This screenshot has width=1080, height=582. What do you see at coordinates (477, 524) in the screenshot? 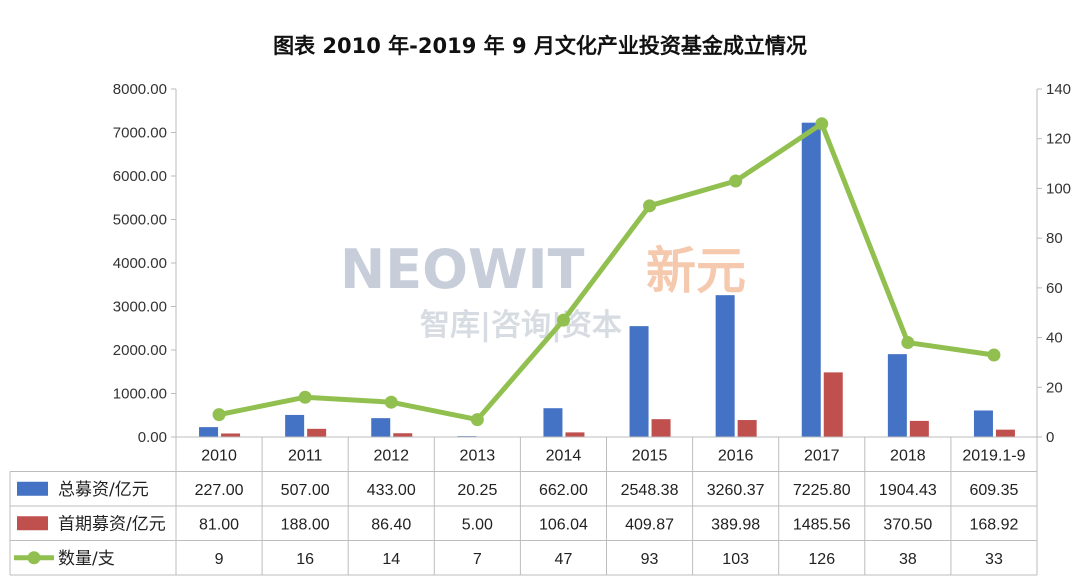
I see `data-cell: 5.00` at bounding box center [477, 524].